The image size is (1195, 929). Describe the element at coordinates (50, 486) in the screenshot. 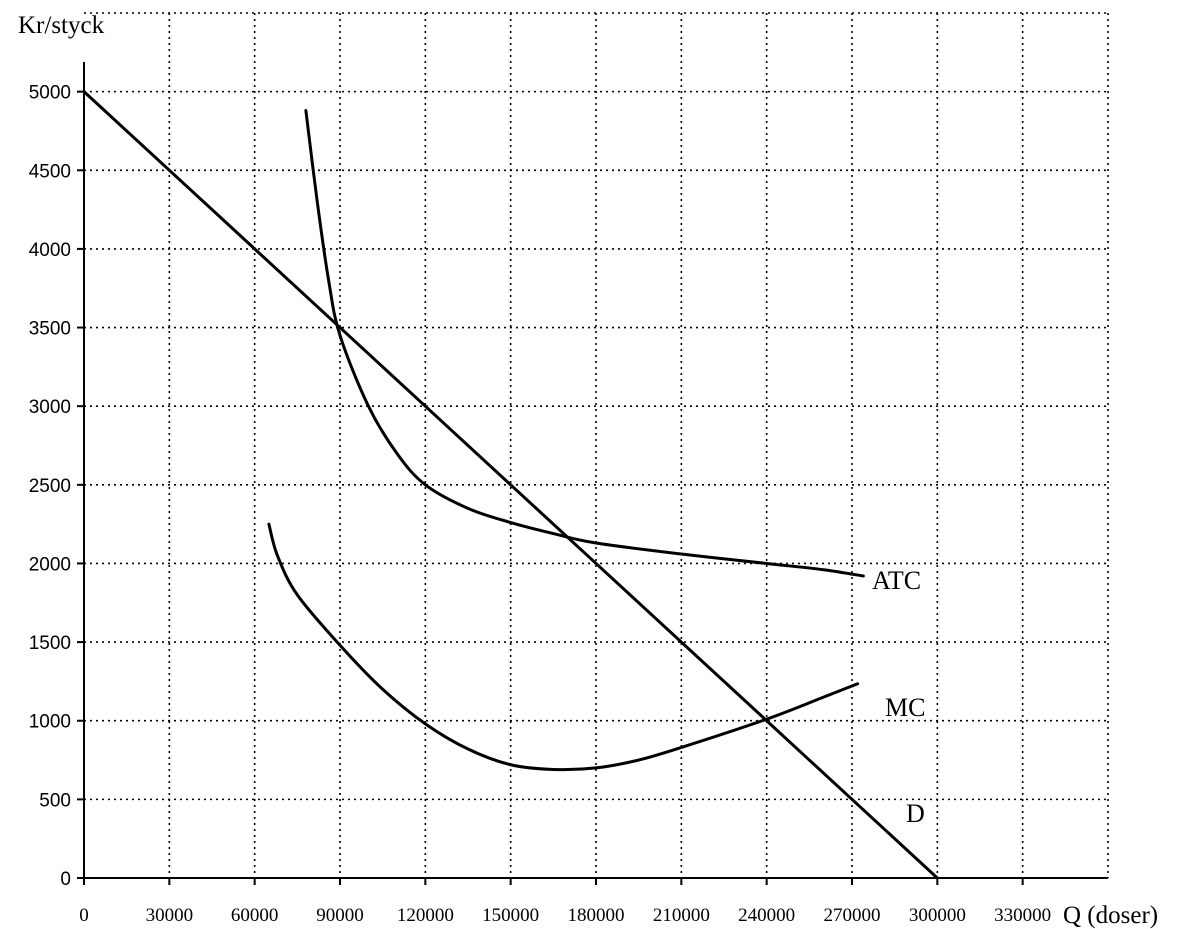

I see `y-tick-label: 2500` at that location.